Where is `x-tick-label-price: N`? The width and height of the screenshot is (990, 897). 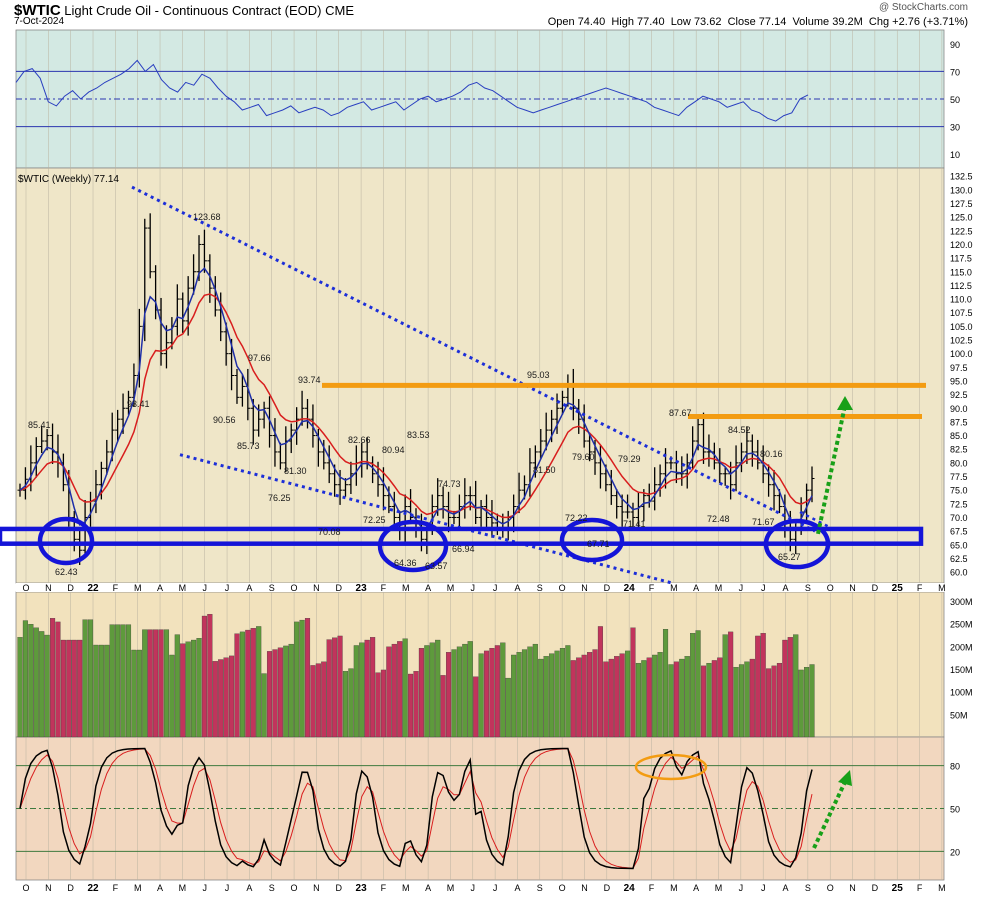
x-tick-label-price: N is located at coordinates (584, 588).